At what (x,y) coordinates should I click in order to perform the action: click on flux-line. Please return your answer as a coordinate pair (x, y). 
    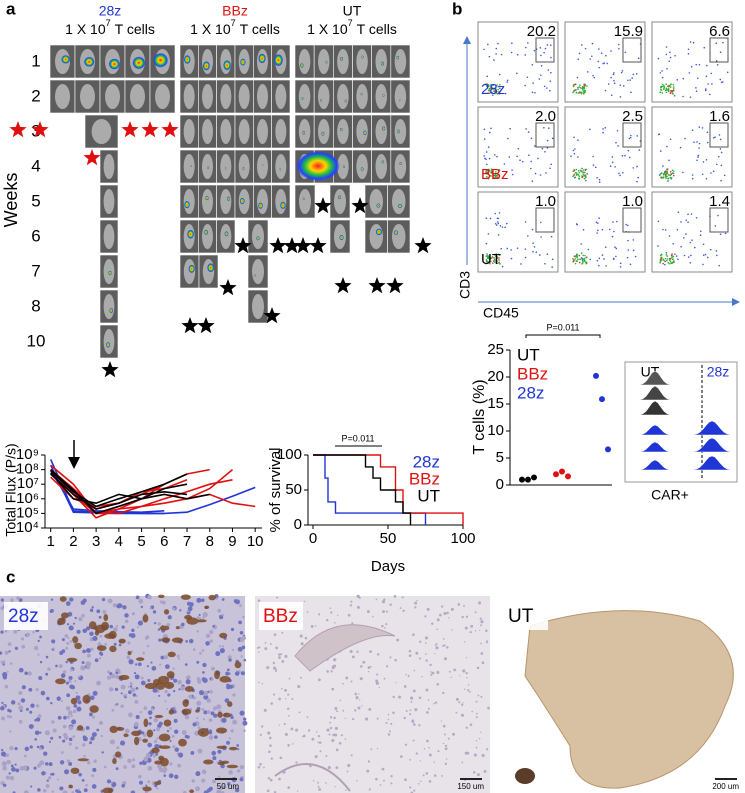
    Looking at the image, I should click on (153, 492).